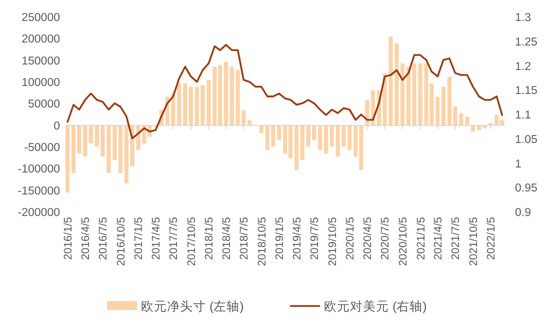 The width and height of the screenshot is (550, 330). Describe the element at coordinates (39, 170) in the screenshot. I see `y-tick-label: -100000` at that location.